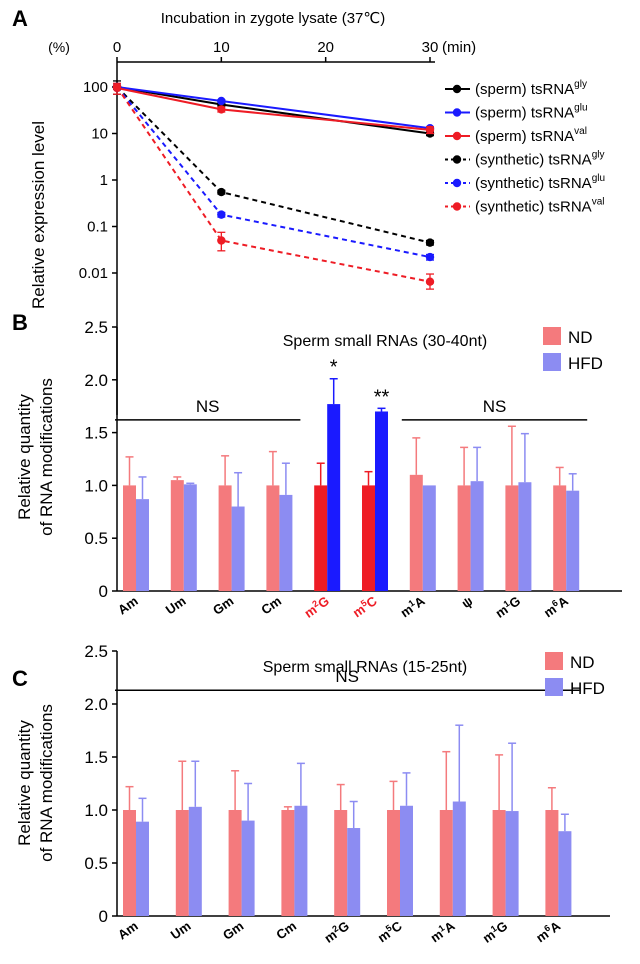 The height and width of the screenshot is (964, 640). I want to click on legend-a-entry: (sperm) tsRNAglu, so click(531, 112).